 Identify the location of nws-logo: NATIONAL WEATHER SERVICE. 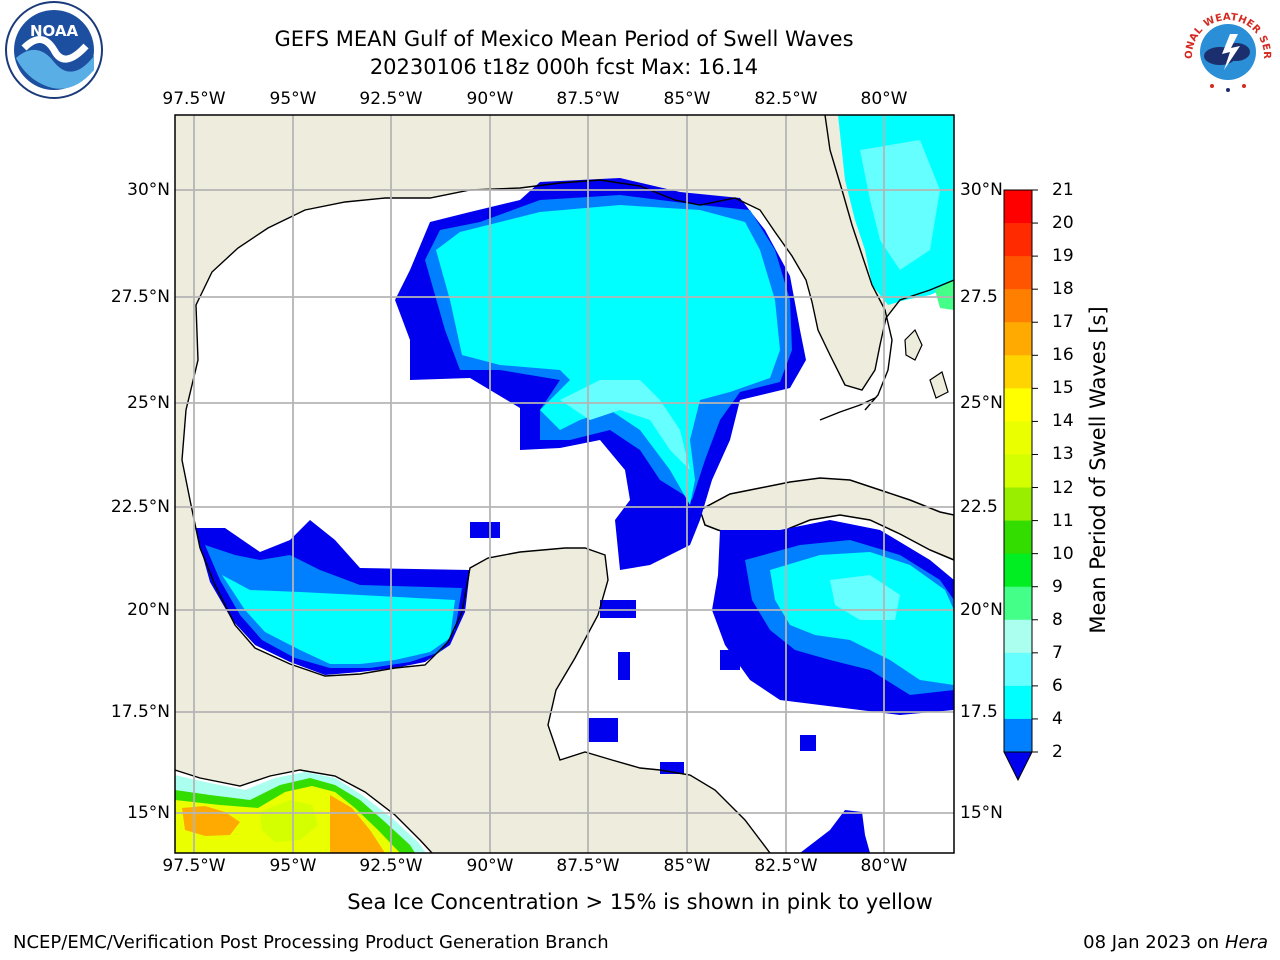
(1226, 50).